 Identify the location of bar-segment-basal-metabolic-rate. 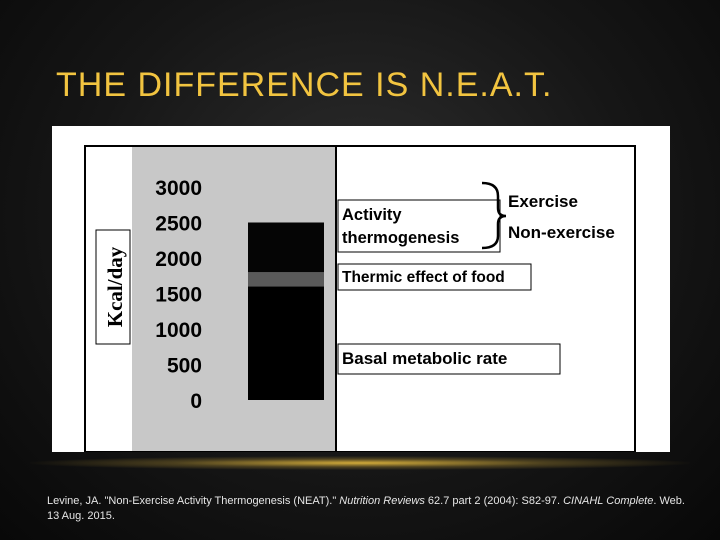
(286, 343).